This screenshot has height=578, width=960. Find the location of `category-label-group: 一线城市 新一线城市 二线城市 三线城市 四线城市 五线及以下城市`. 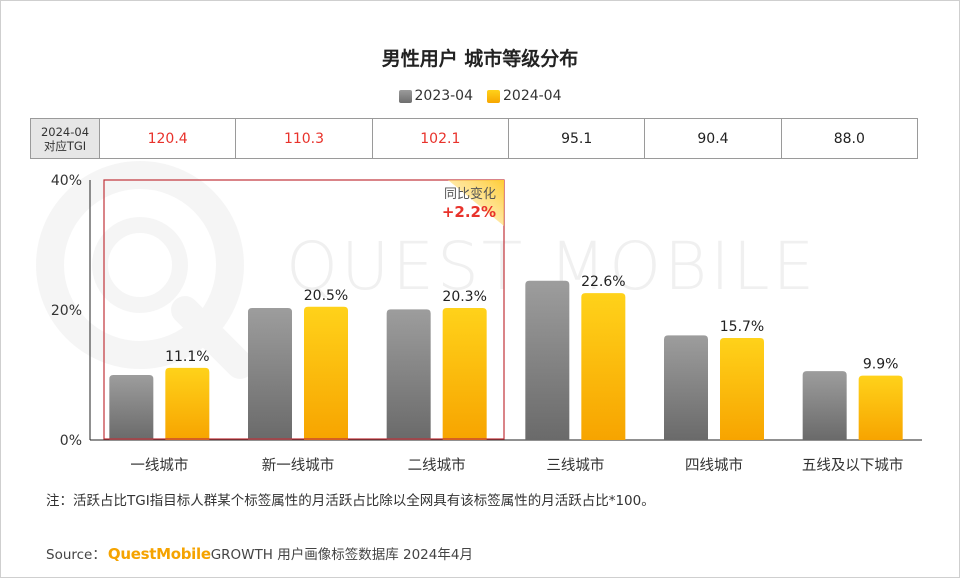

category-label-group: 一线城市 新一线城市 二线城市 三线城市 四线城市 五线及以下城市 is located at coordinates (516, 465).